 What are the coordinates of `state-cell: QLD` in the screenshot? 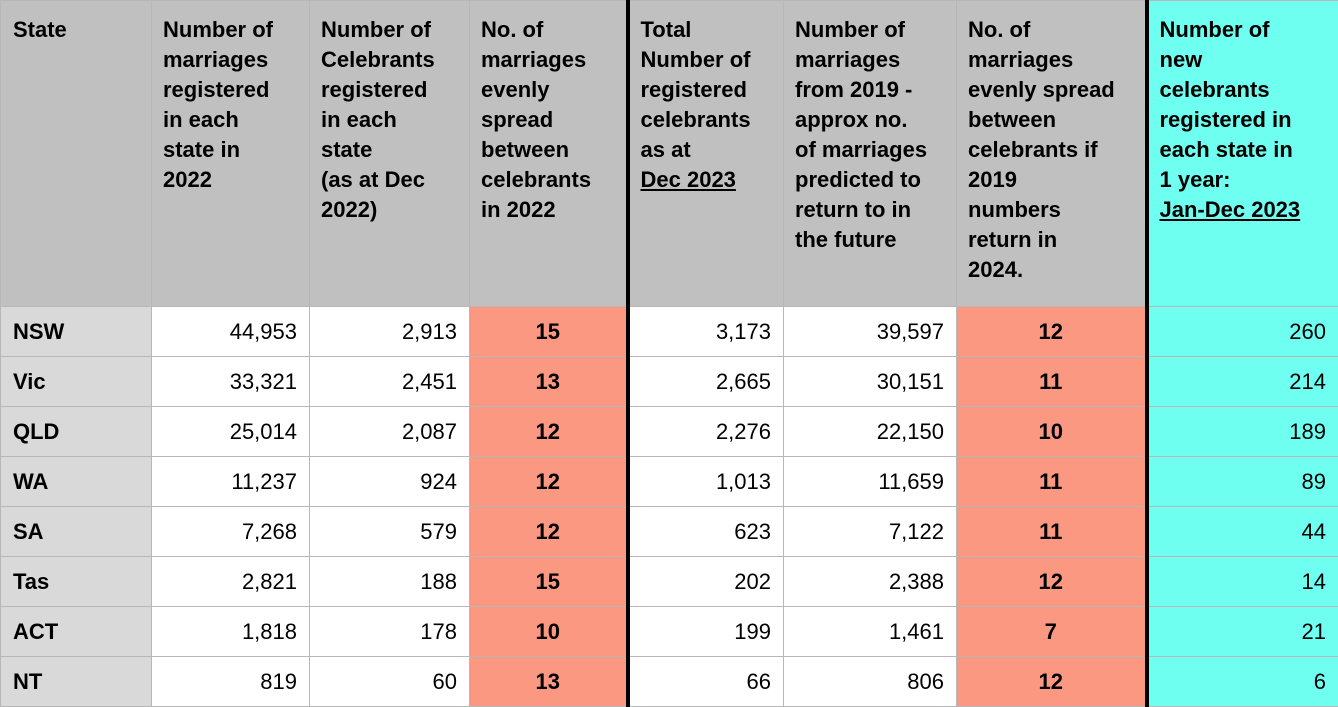 It's located at (76, 432).